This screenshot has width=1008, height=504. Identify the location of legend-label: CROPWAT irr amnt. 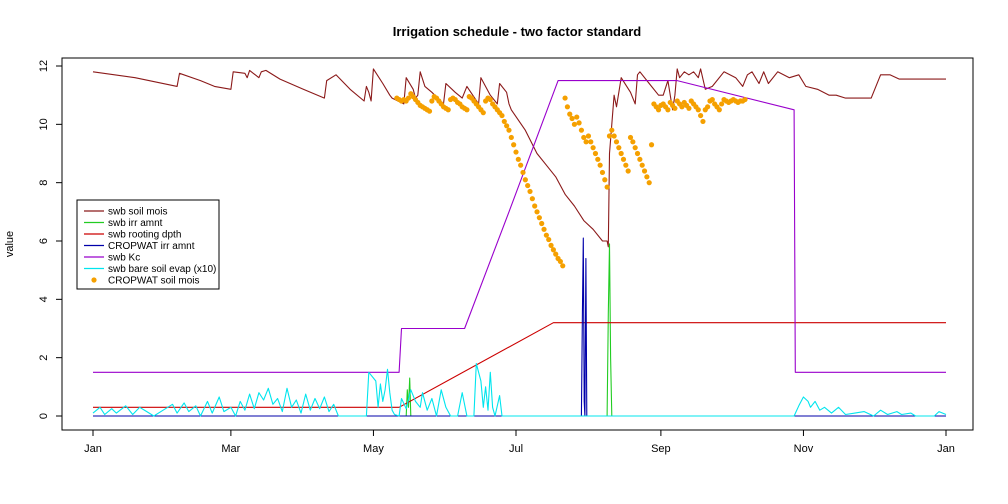
(151, 246).